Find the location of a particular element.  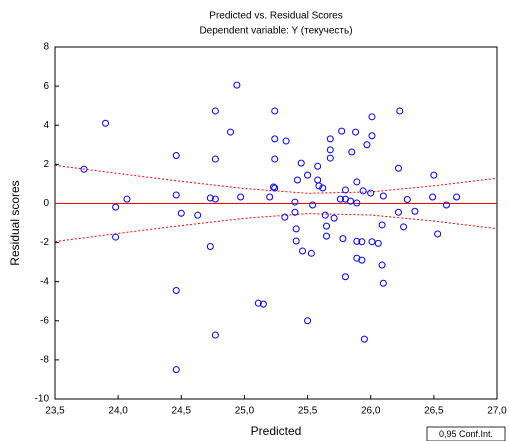

x-tick-label: 24,0 is located at coordinates (118, 411).